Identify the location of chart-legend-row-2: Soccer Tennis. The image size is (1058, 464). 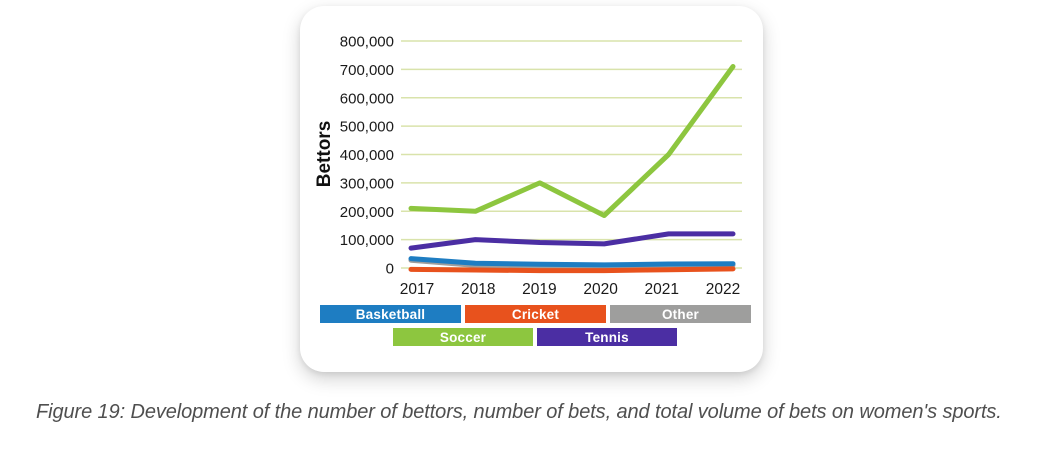
(535, 337).